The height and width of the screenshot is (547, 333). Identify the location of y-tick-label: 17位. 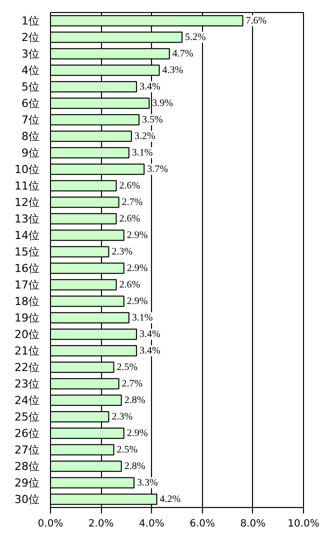
(27, 285).